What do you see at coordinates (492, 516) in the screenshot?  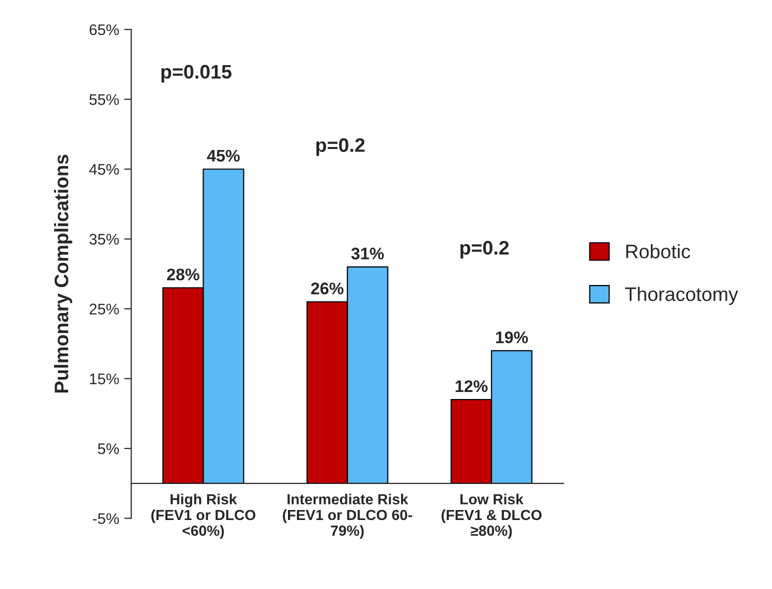 I see `x-tick-label: Low Risk (FEV1 & DLCO ≥80%)` at bounding box center [492, 516].